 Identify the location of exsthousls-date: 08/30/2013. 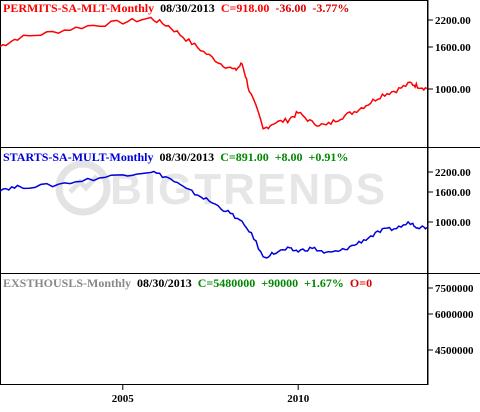
(164, 283).